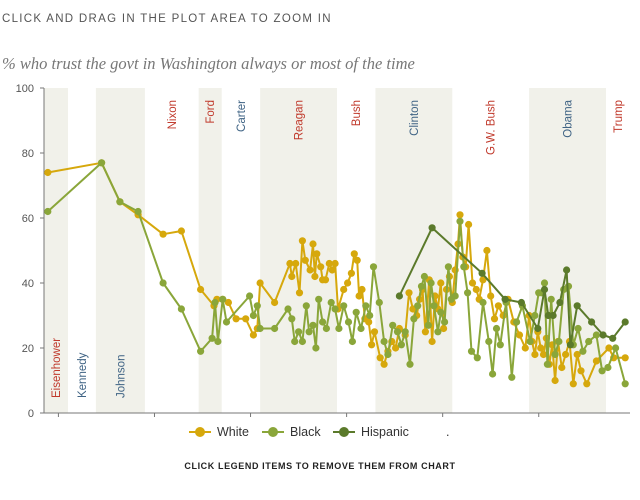 This screenshot has width=640, height=500. I want to click on president-label-nixon: Nixon, so click(173, 114).